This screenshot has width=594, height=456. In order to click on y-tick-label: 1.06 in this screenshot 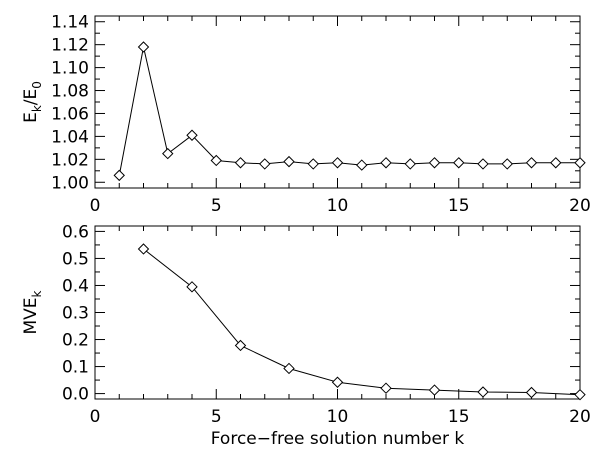, I will do `click(70, 114)`.